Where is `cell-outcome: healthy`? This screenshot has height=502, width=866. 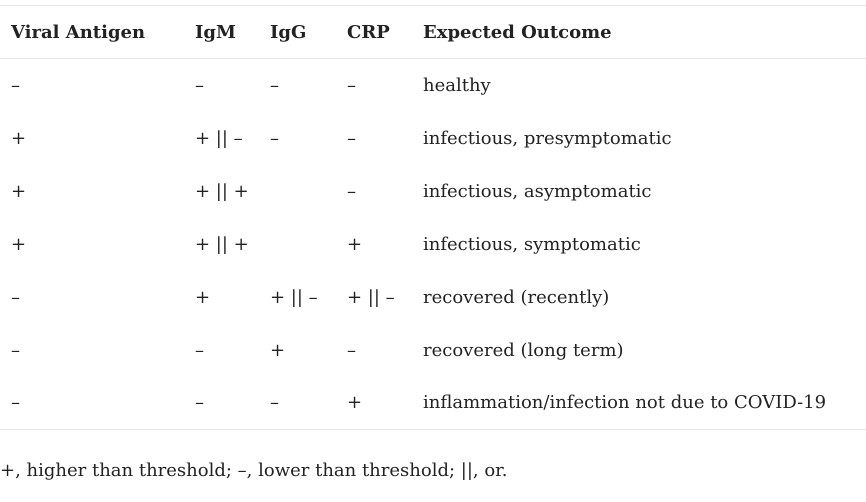
cell-outcome: healthy is located at coordinates (457, 85).